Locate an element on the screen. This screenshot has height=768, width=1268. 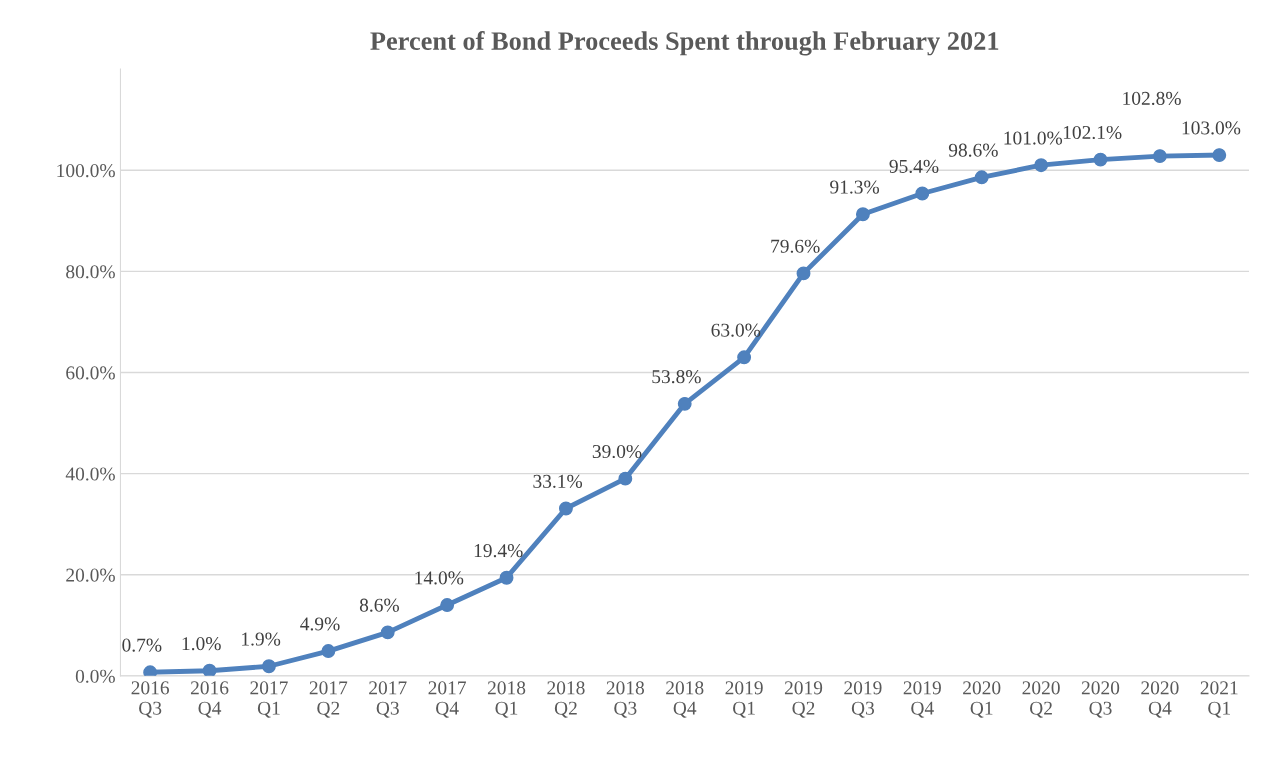
data-label: 1.9% is located at coordinates (261, 639).